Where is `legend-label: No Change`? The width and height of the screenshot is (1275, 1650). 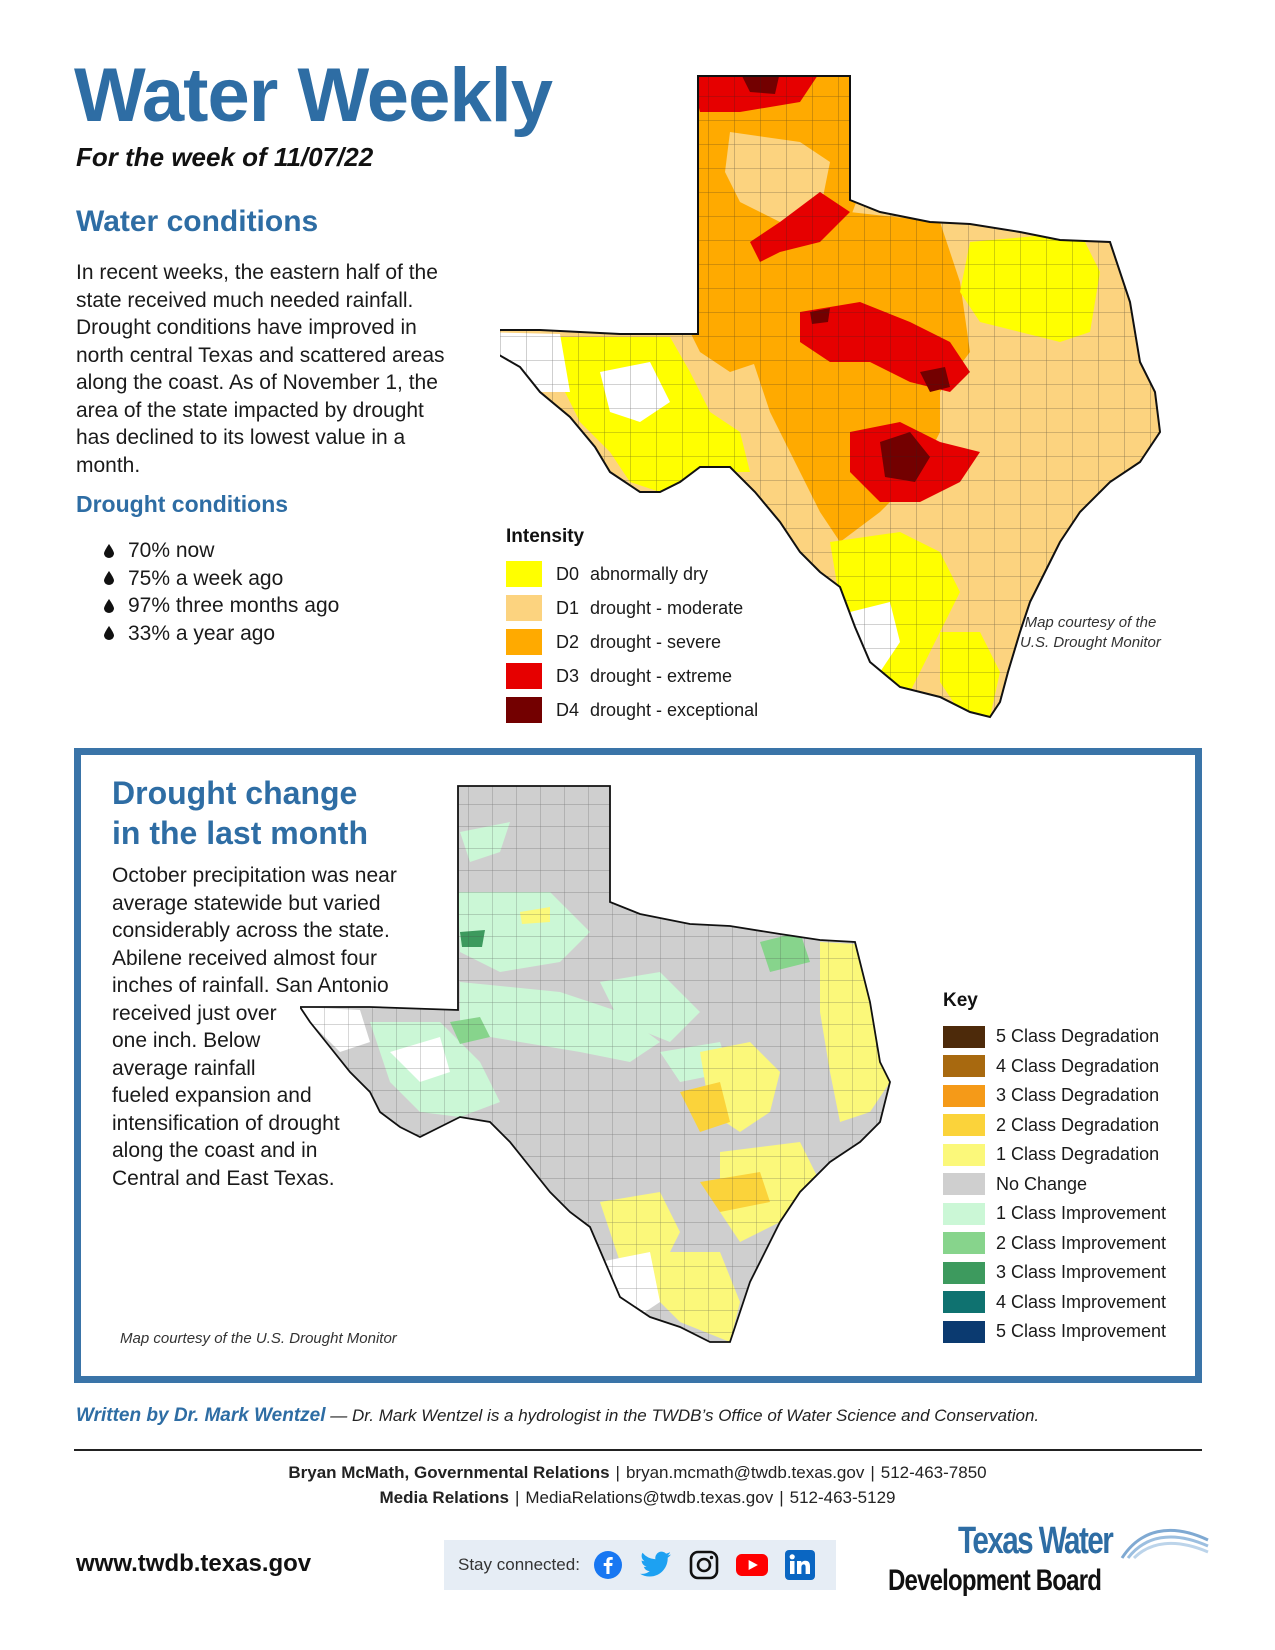 legend-label: No Change is located at coordinates (1042, 1183).